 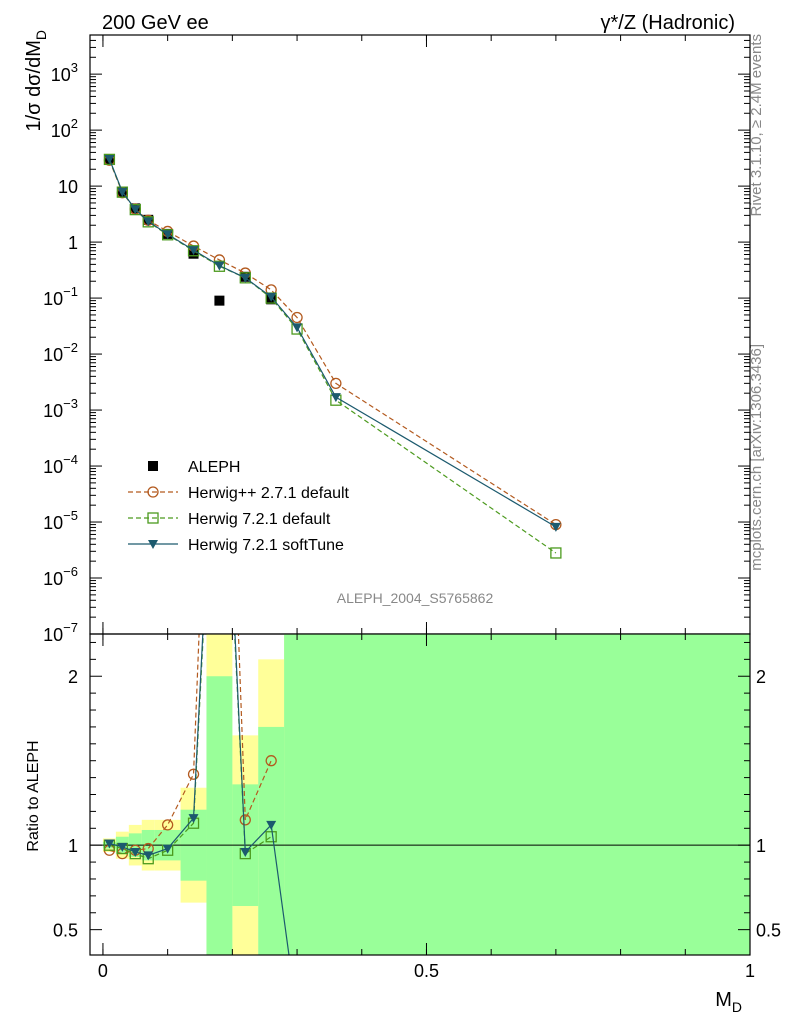 What do you see at coordinates (728, 1002) in the screenshot?
I see `x-axis-label: MD` at bounding box center [728, 1002].